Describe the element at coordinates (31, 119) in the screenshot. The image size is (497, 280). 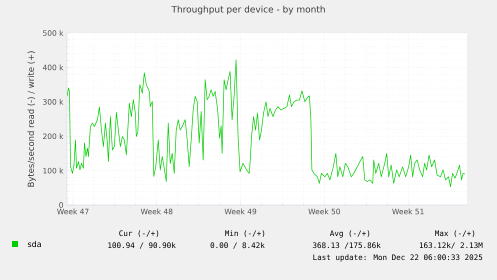
I see `y-axis-title: Bytes/second read (-) / write (+)` at that location.